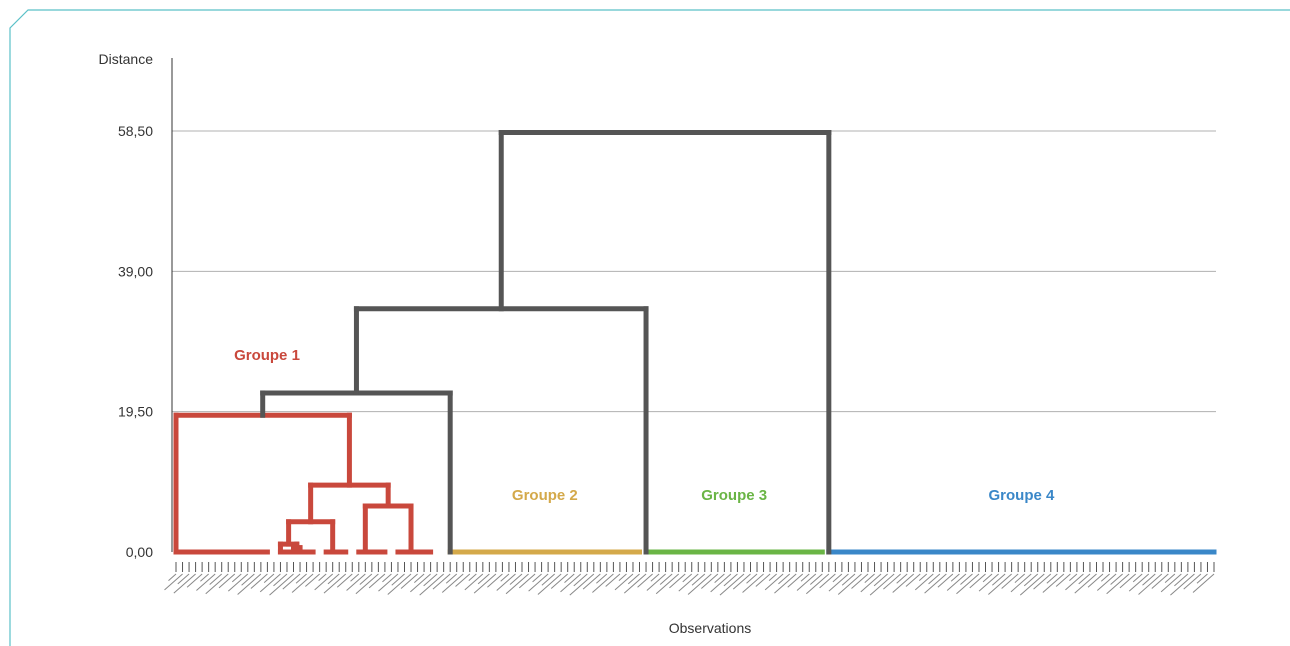 This screenshot has height=646, width=1290. Describe the element at coordinates (126, 59) in the screenshot. I see `y-axis-title: Distance` at that location.